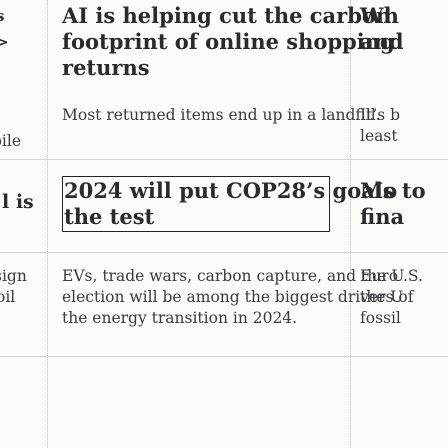  Describe the element at coordinates (18, 202) in the screenshot. I see `left-story-3-line-1: l is` at that location.